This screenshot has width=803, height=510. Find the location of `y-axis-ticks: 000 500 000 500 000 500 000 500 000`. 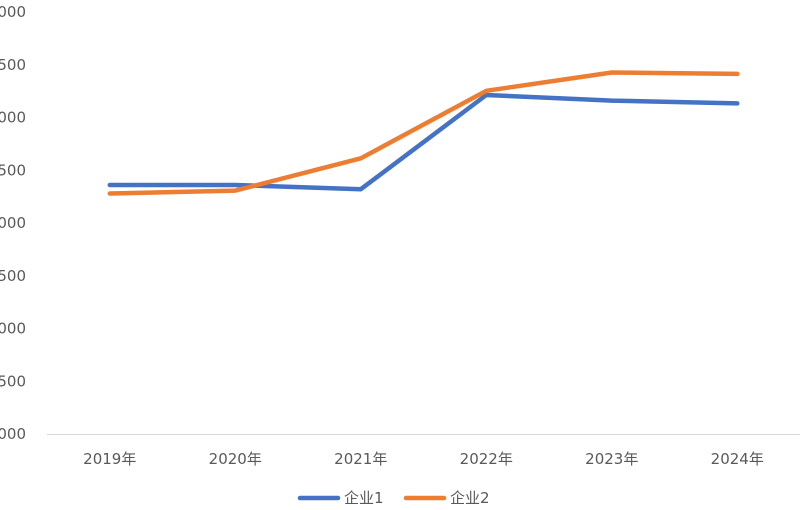

y-axis-ticks: 000 500 000 500 000 500 000 500 000 is located at coordinates (13, 223).